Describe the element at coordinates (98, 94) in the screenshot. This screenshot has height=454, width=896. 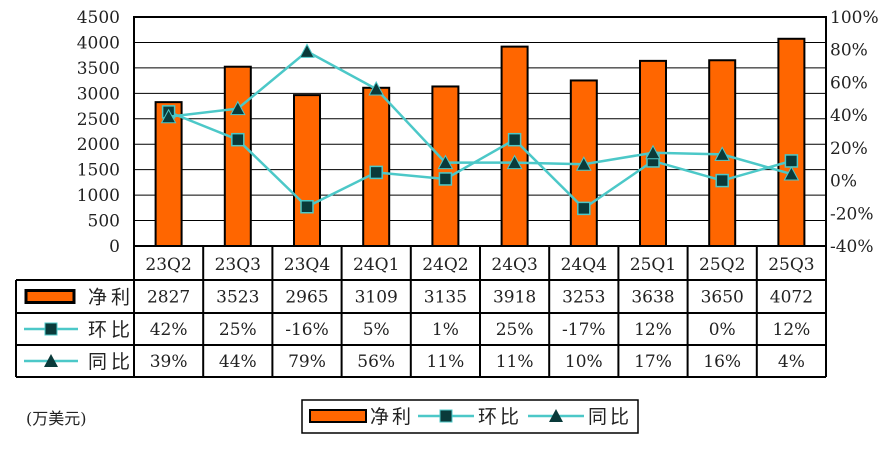
I see `y-tick-label: 3000` at that location.